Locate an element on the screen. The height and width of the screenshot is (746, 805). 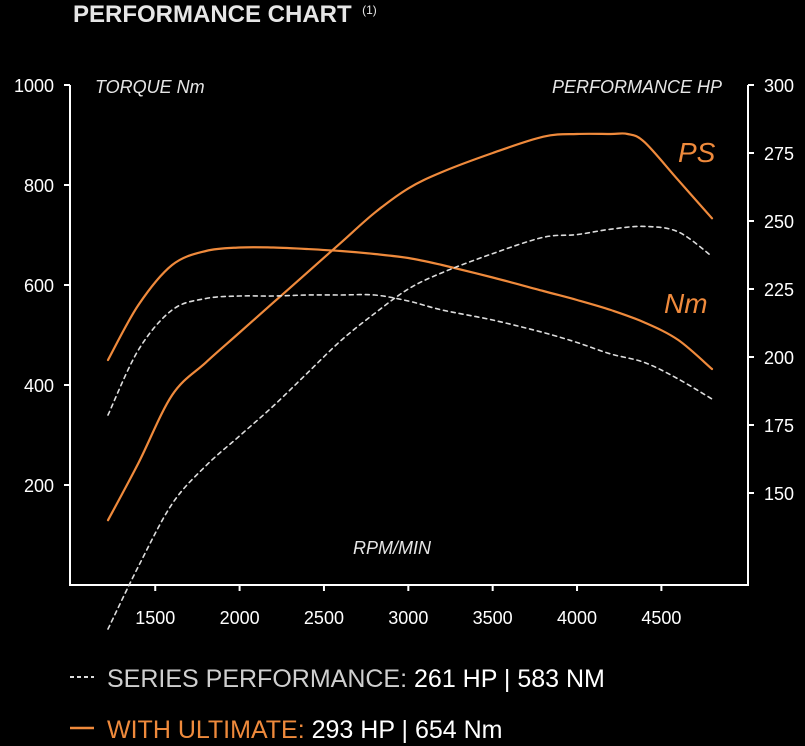
legend-item-series: SERIES PERFORMANCE: 261 HP | 583 NM is located at coordinates (356, 679).